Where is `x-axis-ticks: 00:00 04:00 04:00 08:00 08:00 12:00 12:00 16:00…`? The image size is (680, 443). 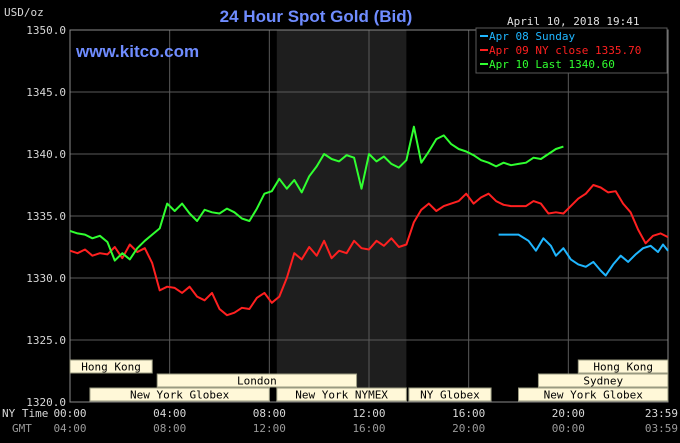
x-axis-ticks: 00:00 04:00 04:00 08:00 08:00 12:00 12:00 16:00… is located at coordinates (365, 421).